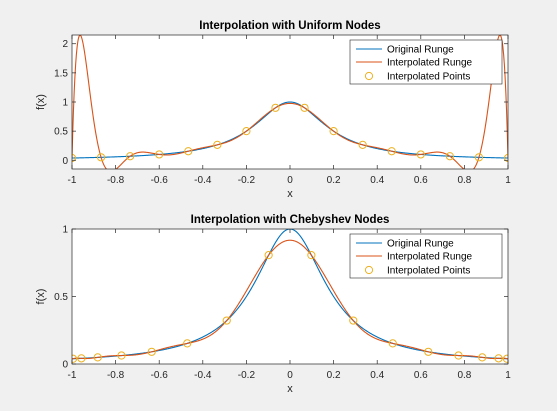 This screenshot has height=411, width=557. I want to click on y-tick-label: 2, so click(65, 44).